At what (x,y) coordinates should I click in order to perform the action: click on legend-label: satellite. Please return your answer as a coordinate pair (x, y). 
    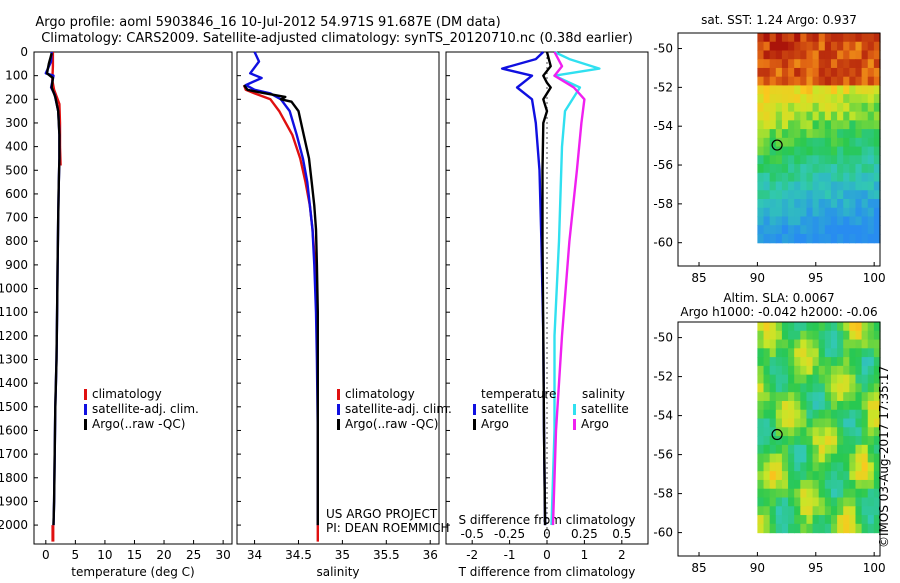
    Looking at the image, I should click on (505, 409).